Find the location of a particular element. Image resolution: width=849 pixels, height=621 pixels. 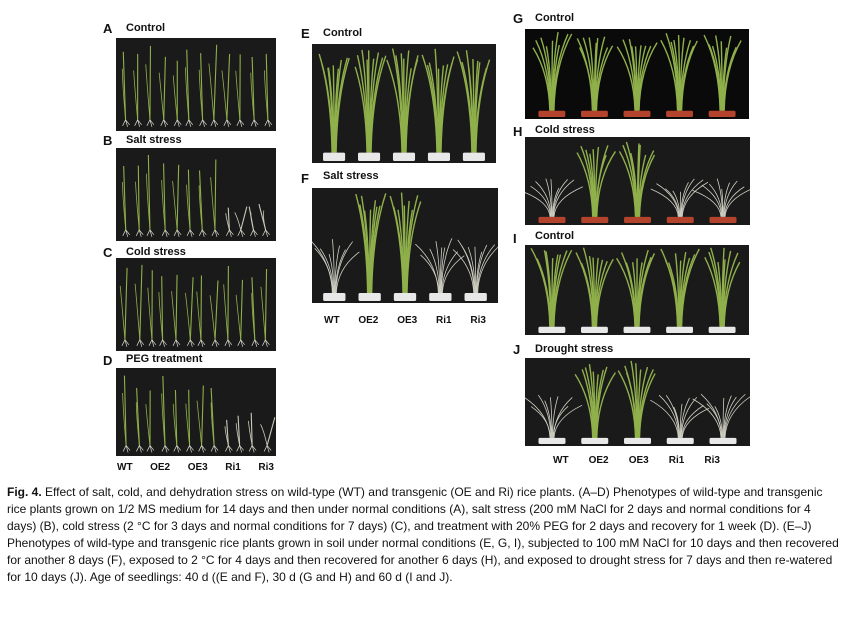

panel-h-plants is located at coordinates (637, 181).